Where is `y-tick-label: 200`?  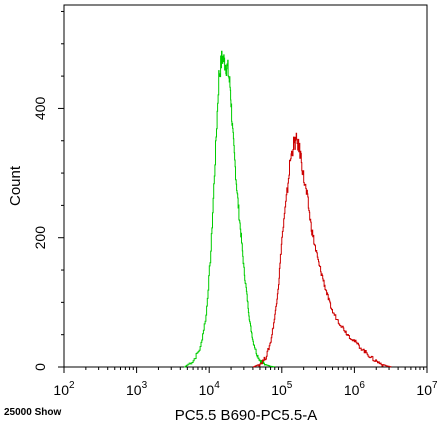
y-tick-label: 200 is located at coordinates (40, 238).